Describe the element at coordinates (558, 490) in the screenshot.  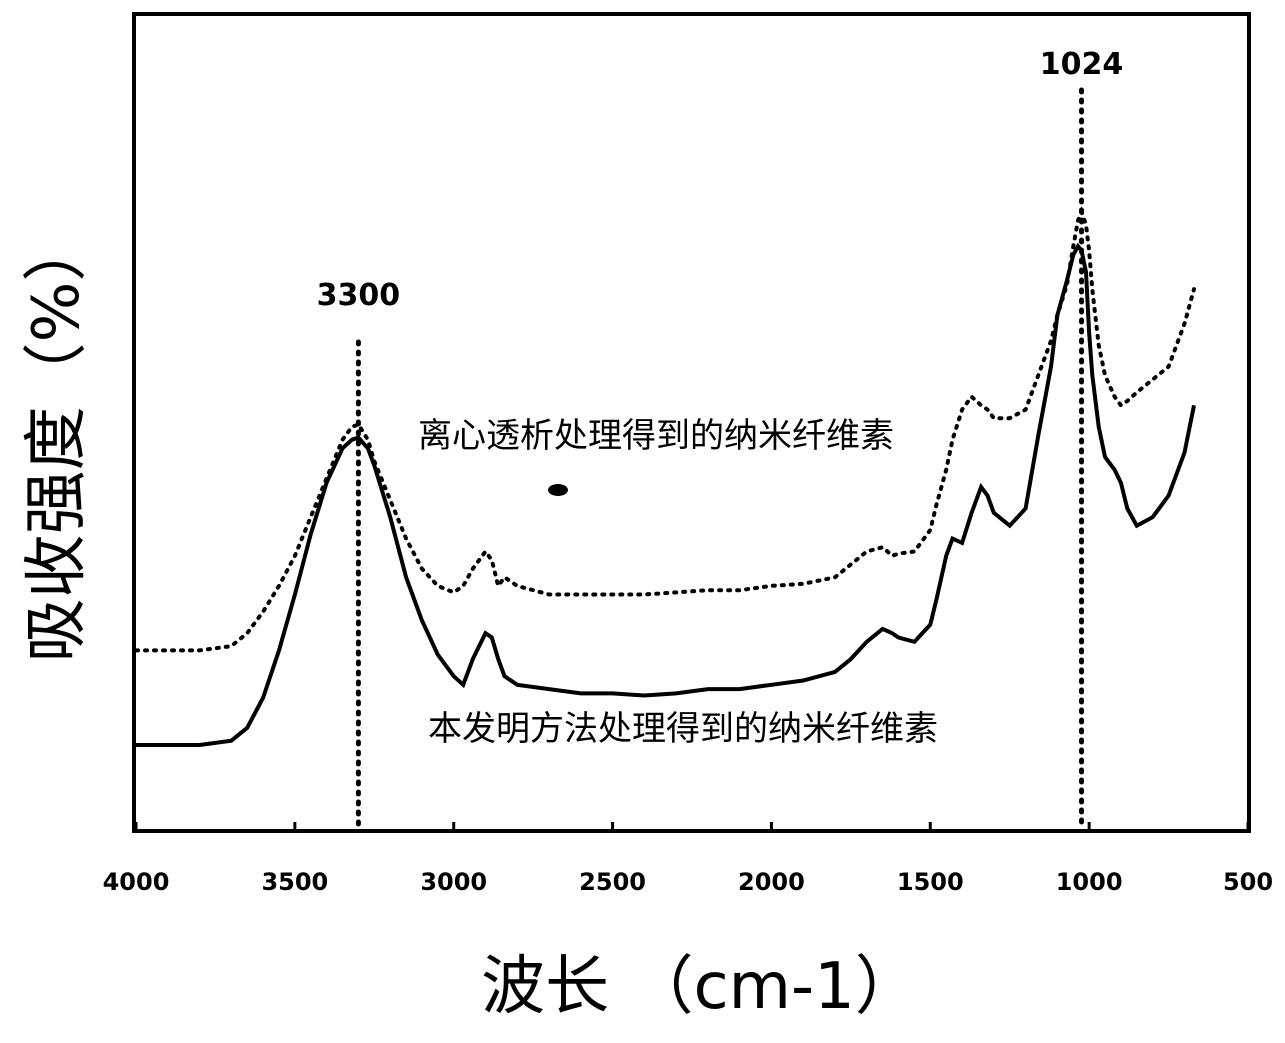
I see `series-label-marker` at that location.